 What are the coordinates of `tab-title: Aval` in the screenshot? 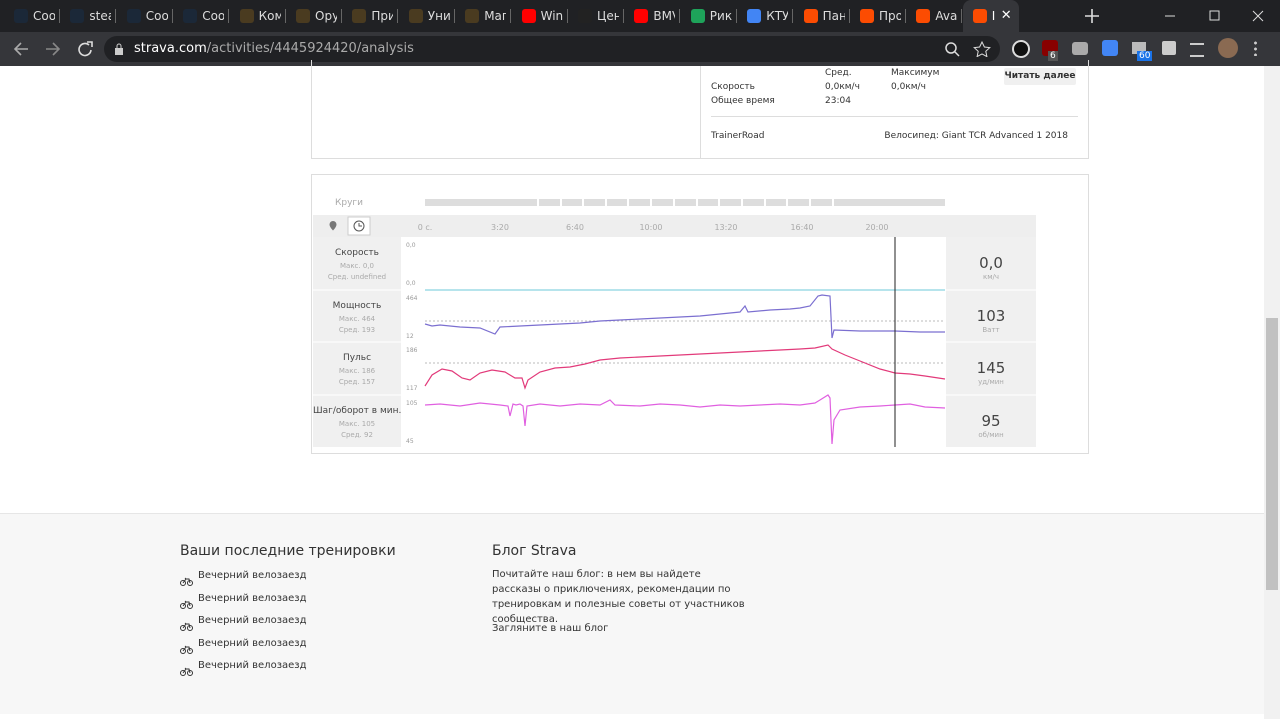 It's located at (946, 16).